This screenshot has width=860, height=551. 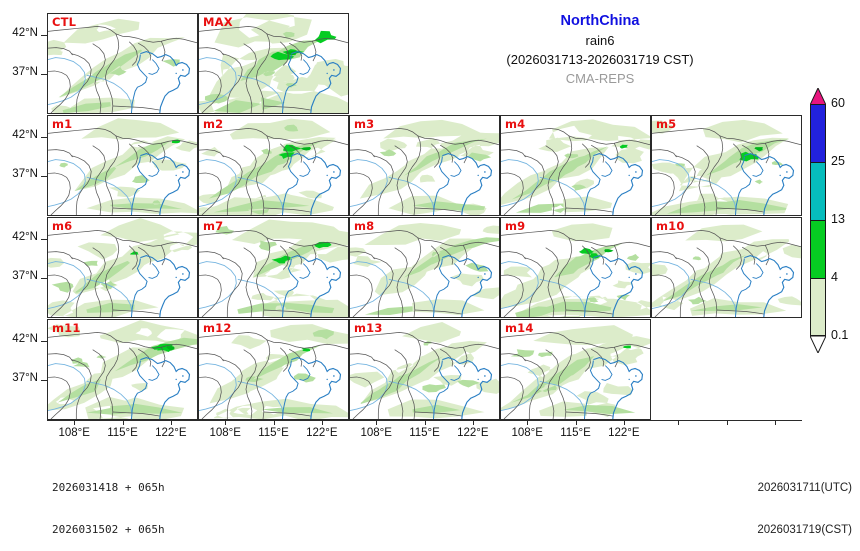 I want to click on variable-name: rain6, so click(x=600, y=40).